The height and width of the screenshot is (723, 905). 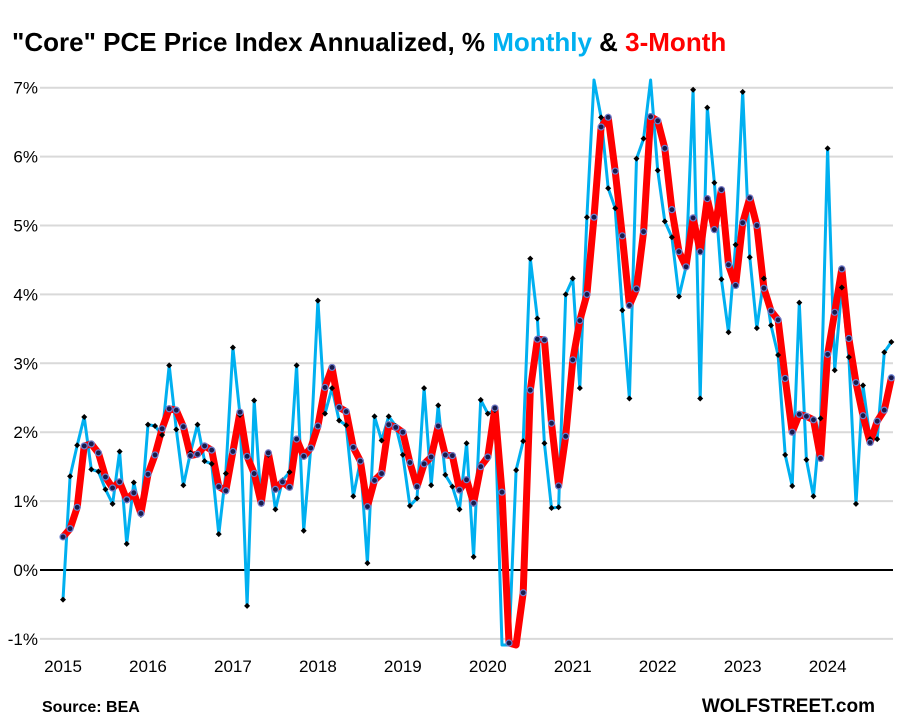 I want to click on title-three-month: 3-Month, so click(x=675, y=42).